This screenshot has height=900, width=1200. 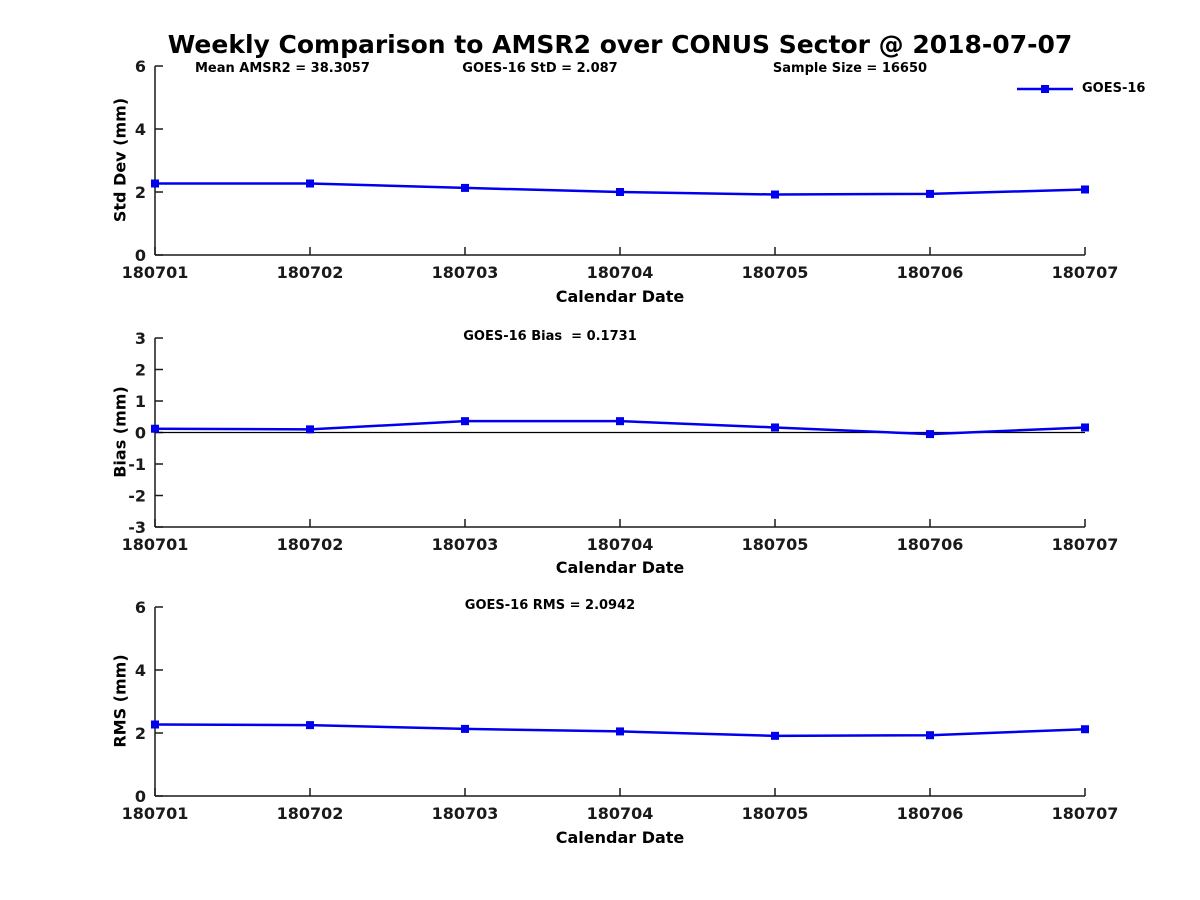 I want to click on annotation-goes16-rms: GOES-16 RMS = 2.0942, so click(x=550, y=605).